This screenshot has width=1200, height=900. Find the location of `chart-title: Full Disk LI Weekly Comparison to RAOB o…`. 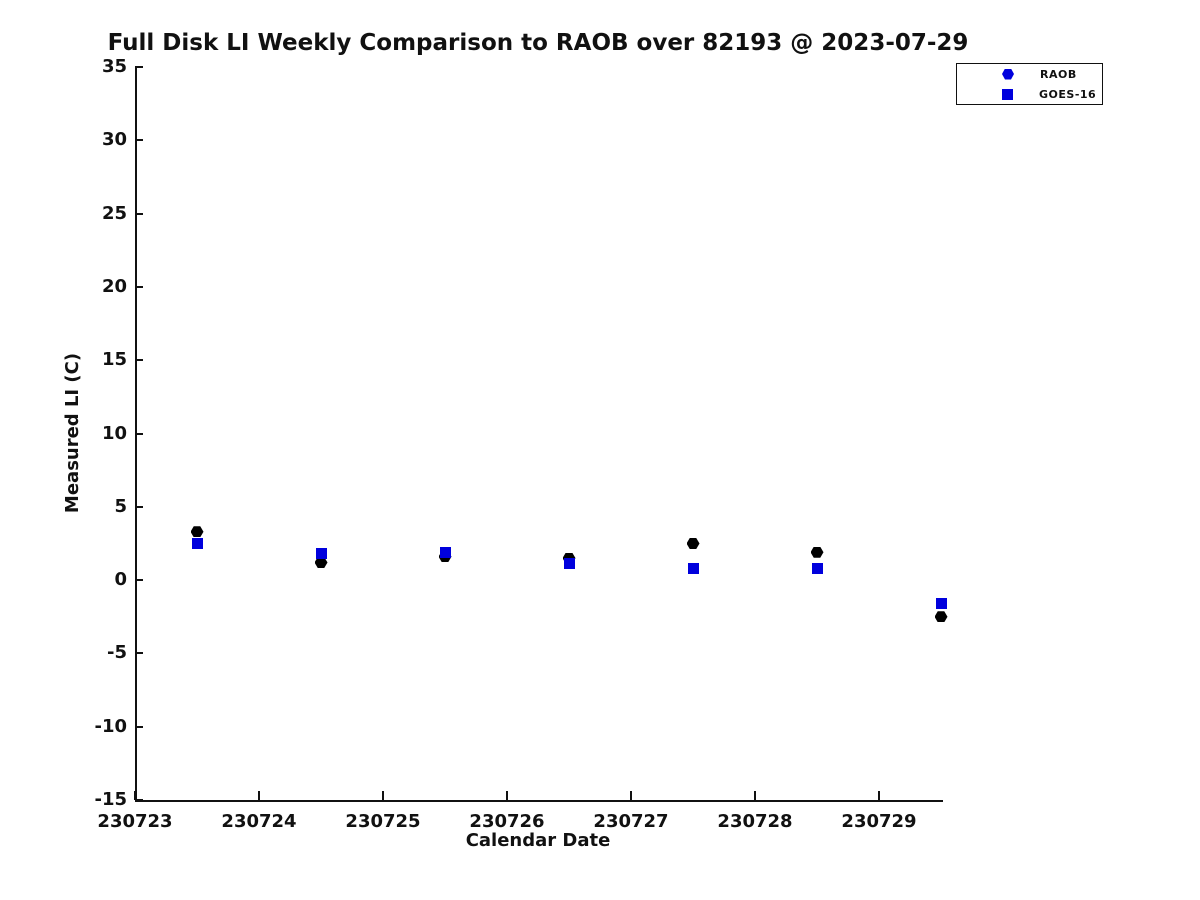

chart-title: Full Disk LI Weekly Comparison to RAOB o… is located at coordinates (538, 43).